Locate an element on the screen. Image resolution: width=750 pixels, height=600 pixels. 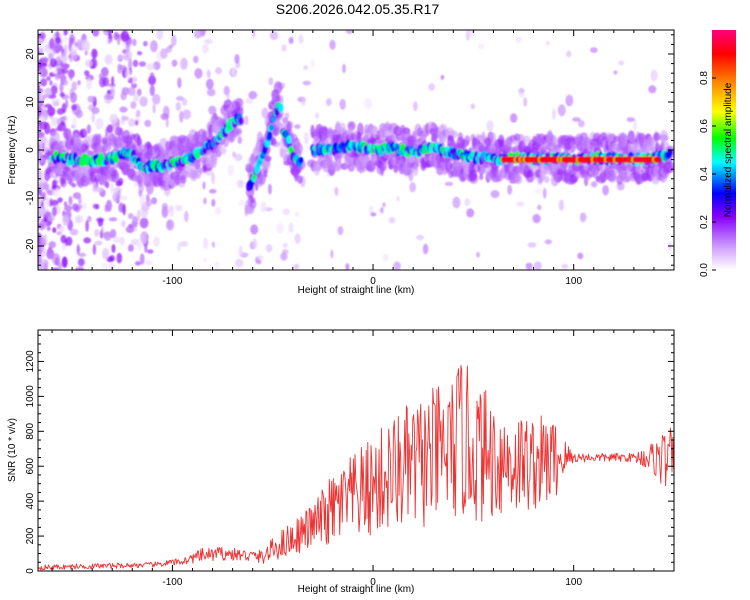
colorbar-gradient is located at coordinates (724, 150).